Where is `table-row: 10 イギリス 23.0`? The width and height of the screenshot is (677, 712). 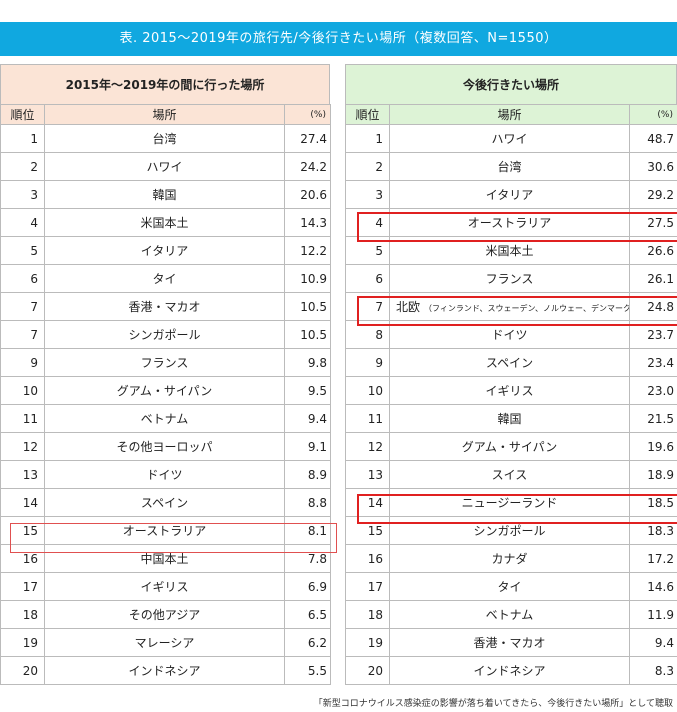
table-row: 10 イギリス 23.0 is located at coordinates (511, 390).